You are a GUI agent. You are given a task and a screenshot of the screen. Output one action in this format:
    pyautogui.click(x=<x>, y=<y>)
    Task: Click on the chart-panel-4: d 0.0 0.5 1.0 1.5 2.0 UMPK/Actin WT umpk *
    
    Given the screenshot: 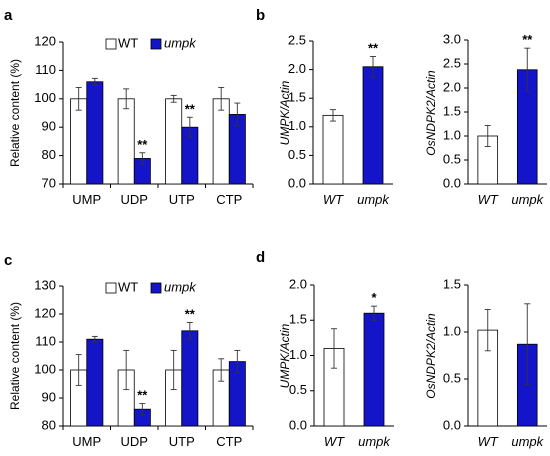 What is the action you would take?
    pyautogui.click(x=325, y=349)
    